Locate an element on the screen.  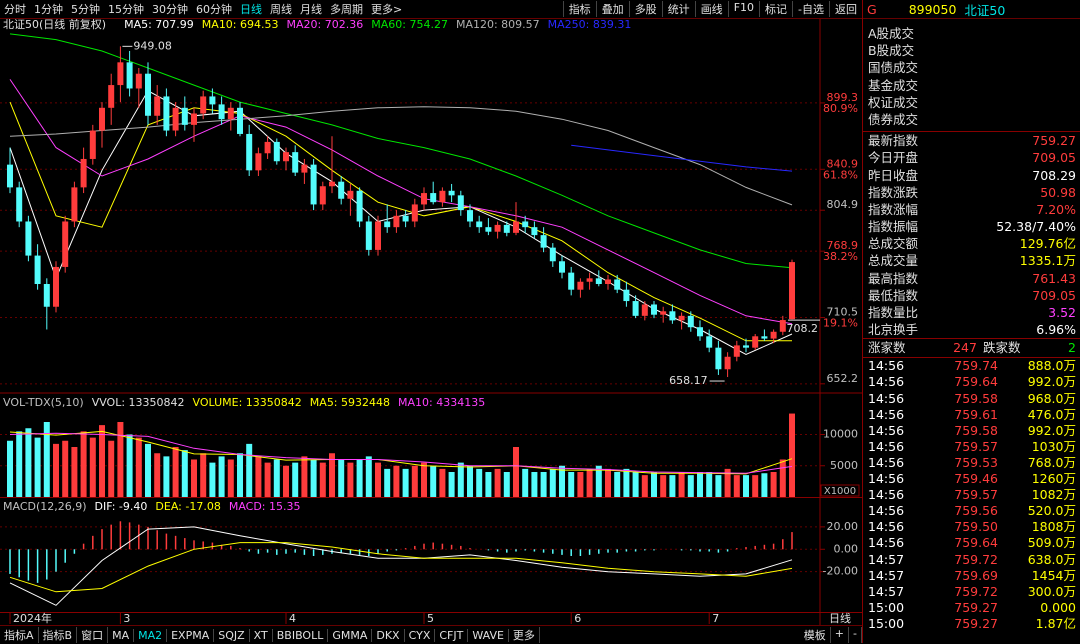
breadth: 涨家数 247 跌家数 2 is located at coordinates (971, 349).